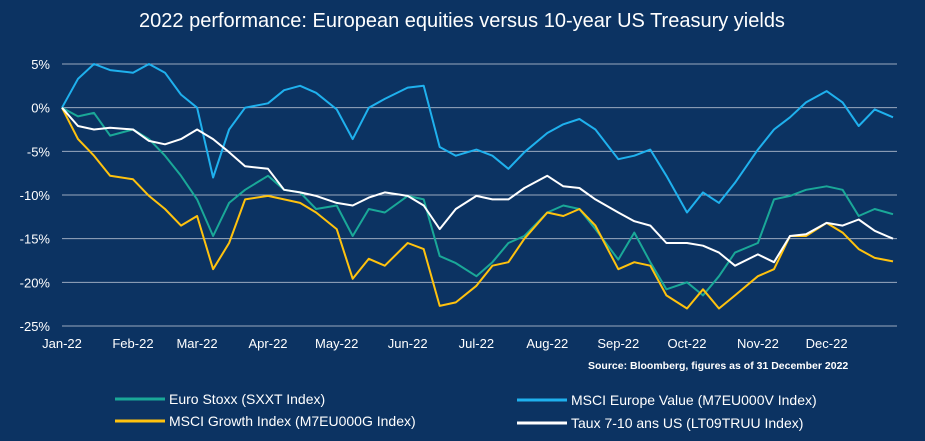 This screenshot has height=441, width=925. I want to click on y-tick-label: -25%, so click(35, 326).